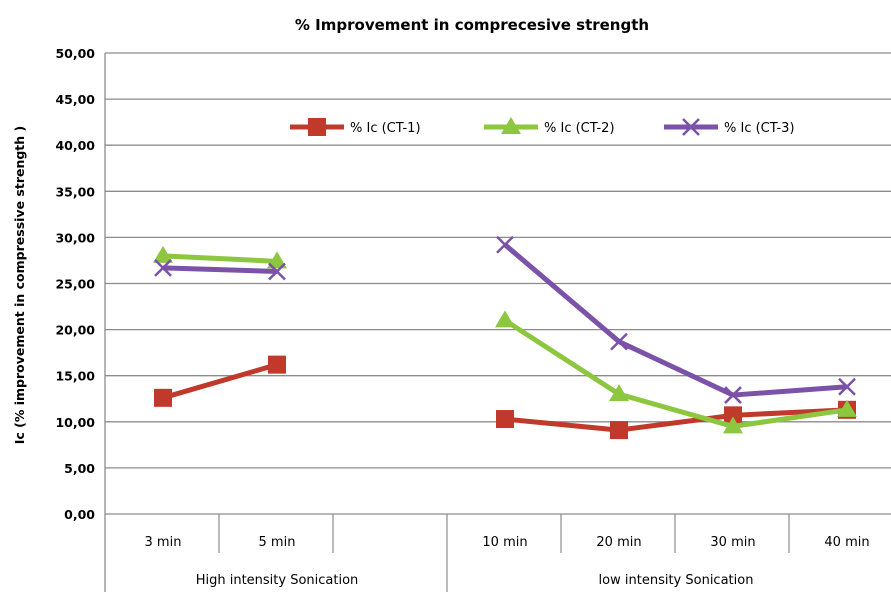 The height and width of the screenshot is (596, 891). I want to click on y-tick-label: 15,00, so click(75, 376).